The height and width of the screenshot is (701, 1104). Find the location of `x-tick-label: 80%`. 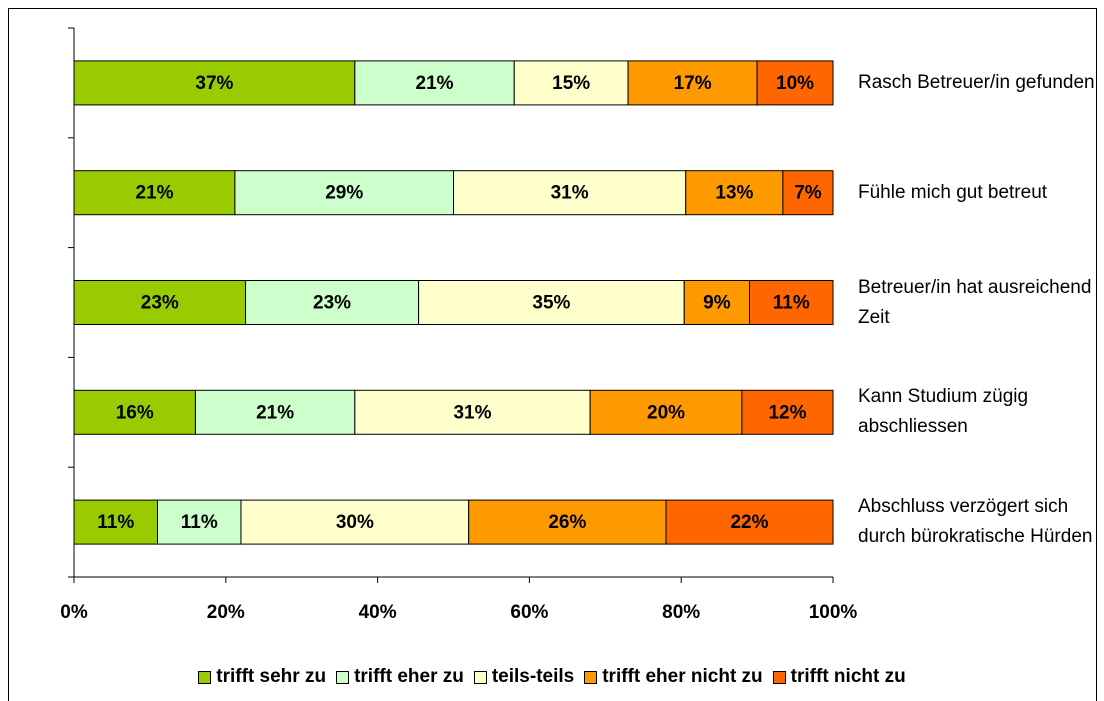

x-tick-label: 80% is located at coordinates (681, 612).